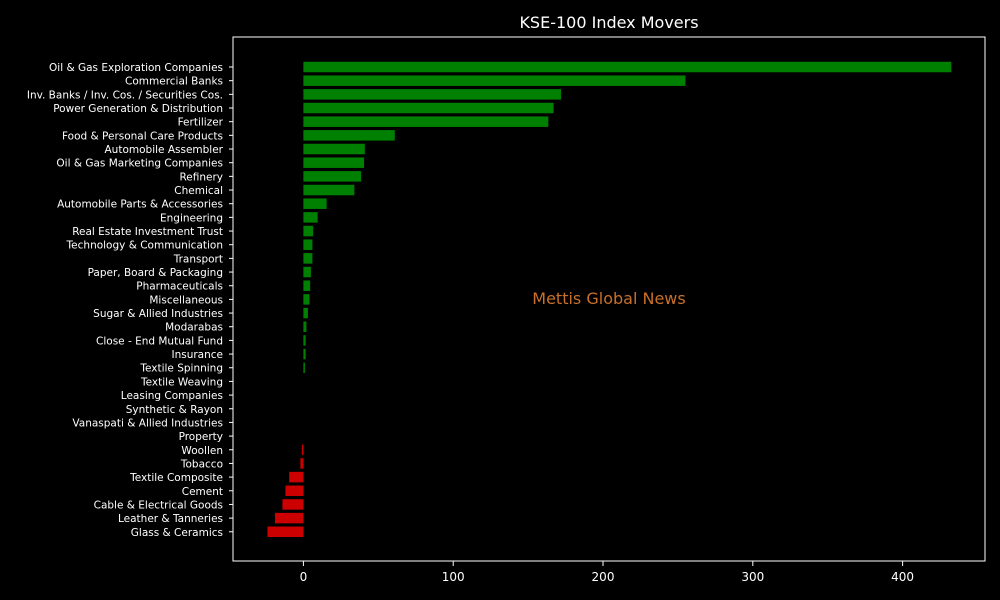  Describe the element at coordinates (902, 577) in the screenshot. I see `x-tick-label-4: 400` at that location.